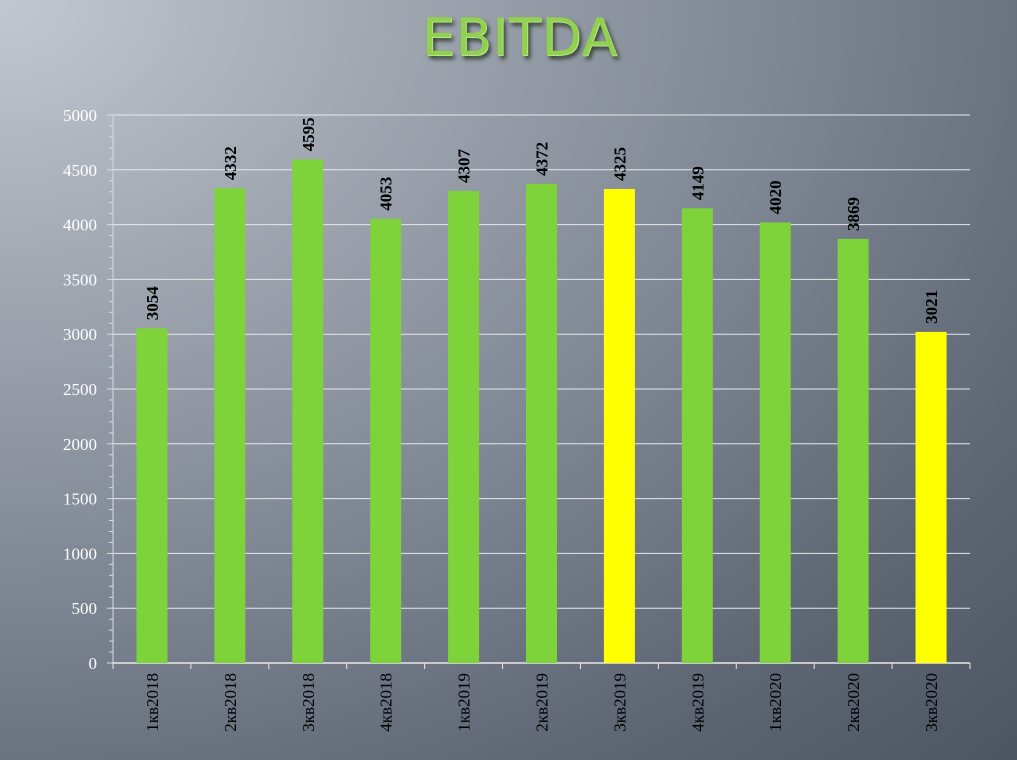 This screenshot has width=1017, height=760. Describe the element at coordinates (308, 134) in the screenshot. I see `data-label: 4595` at that location.